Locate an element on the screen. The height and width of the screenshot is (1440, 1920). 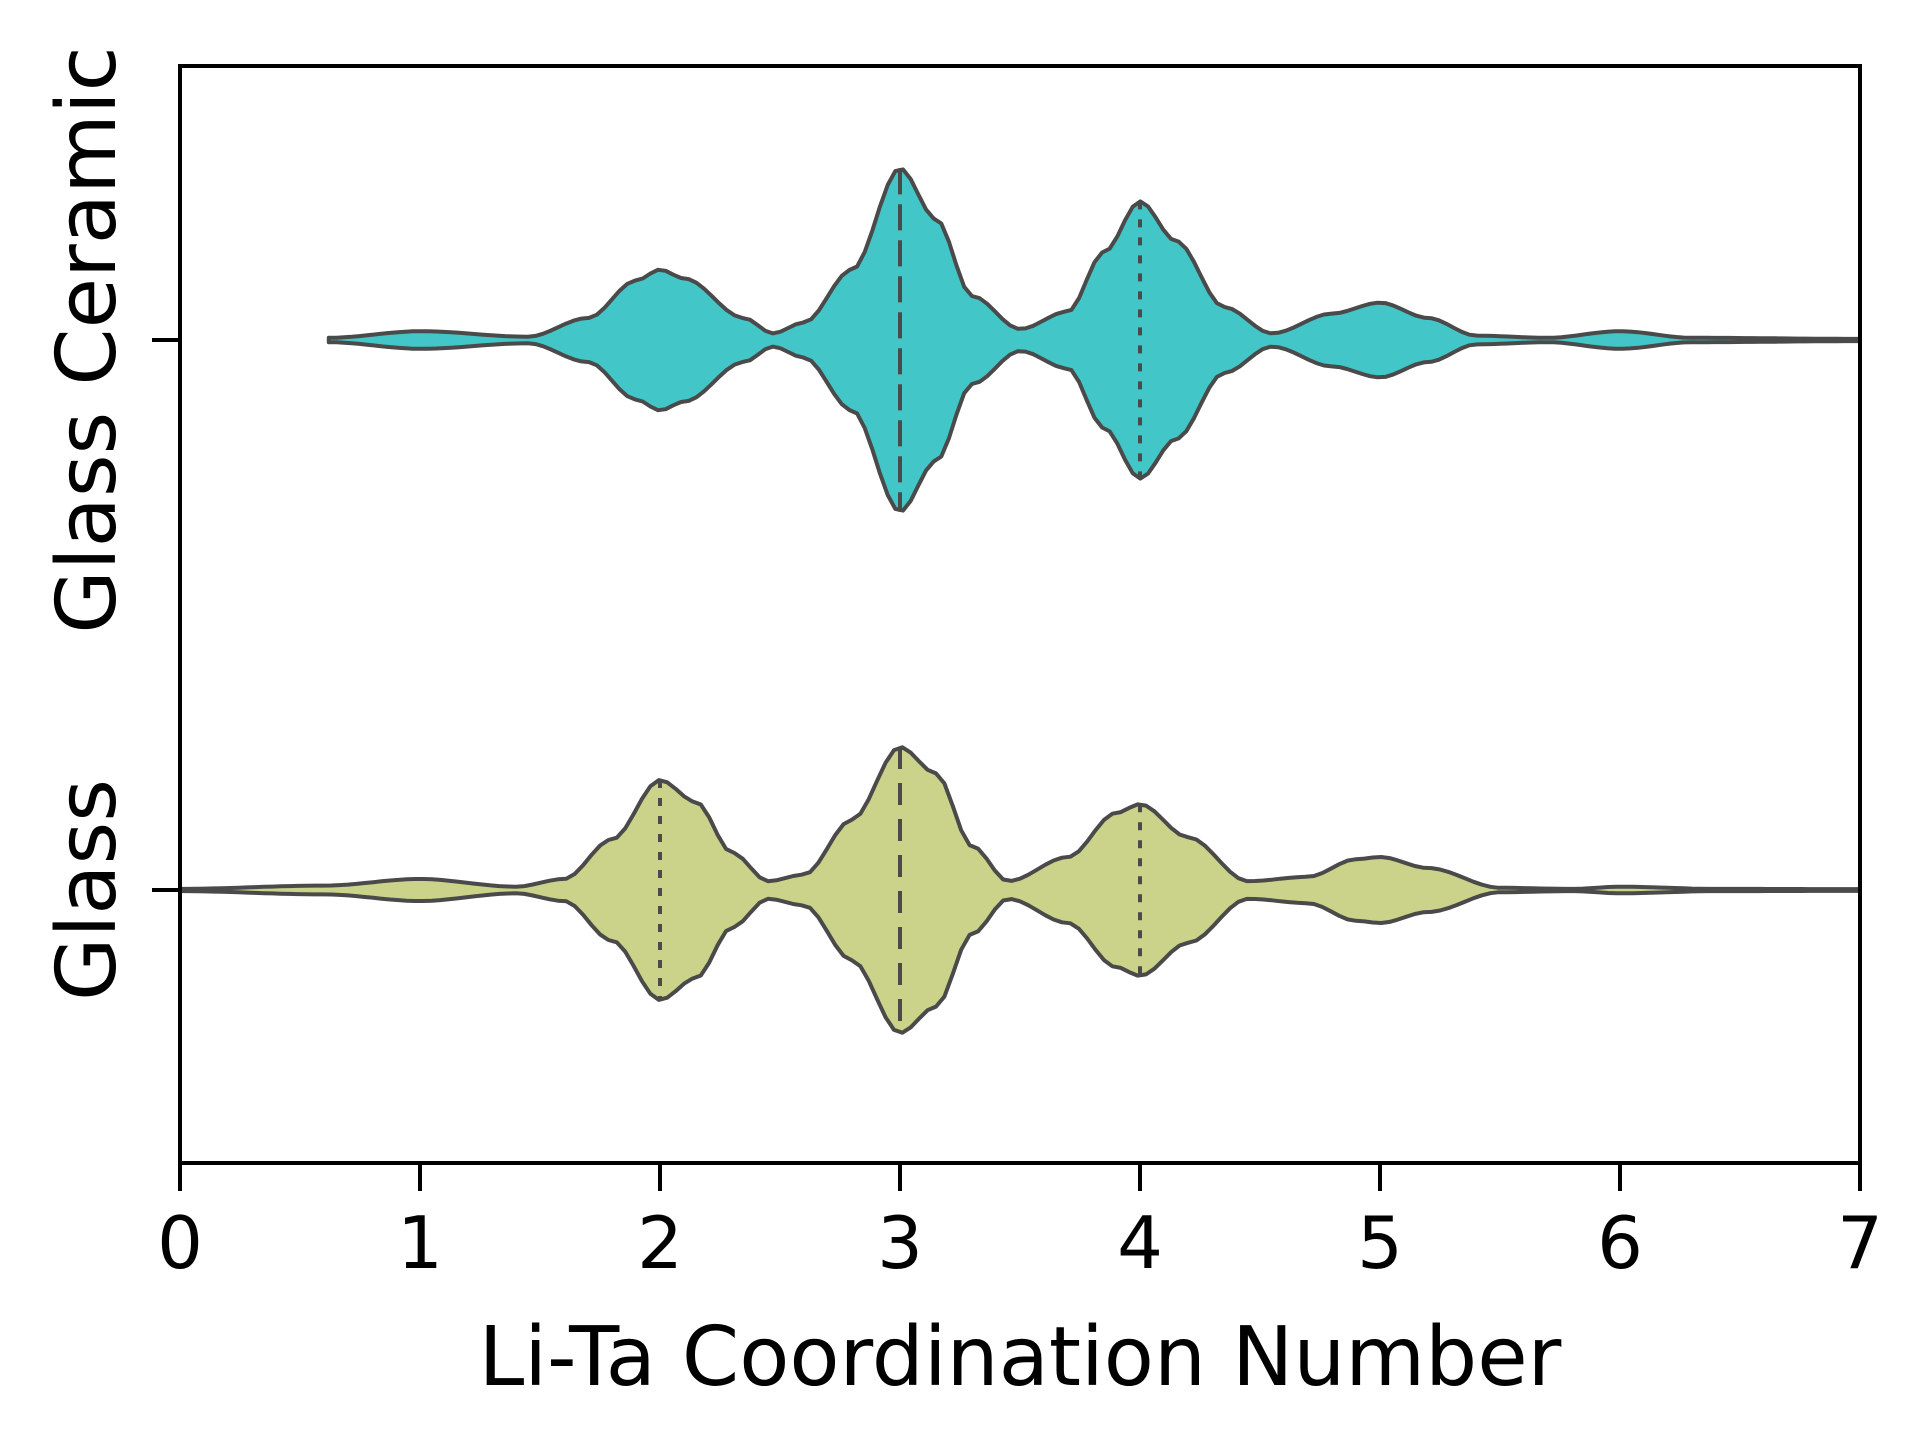
x-tick-label: 2 is located at coordinates (660, 1243).